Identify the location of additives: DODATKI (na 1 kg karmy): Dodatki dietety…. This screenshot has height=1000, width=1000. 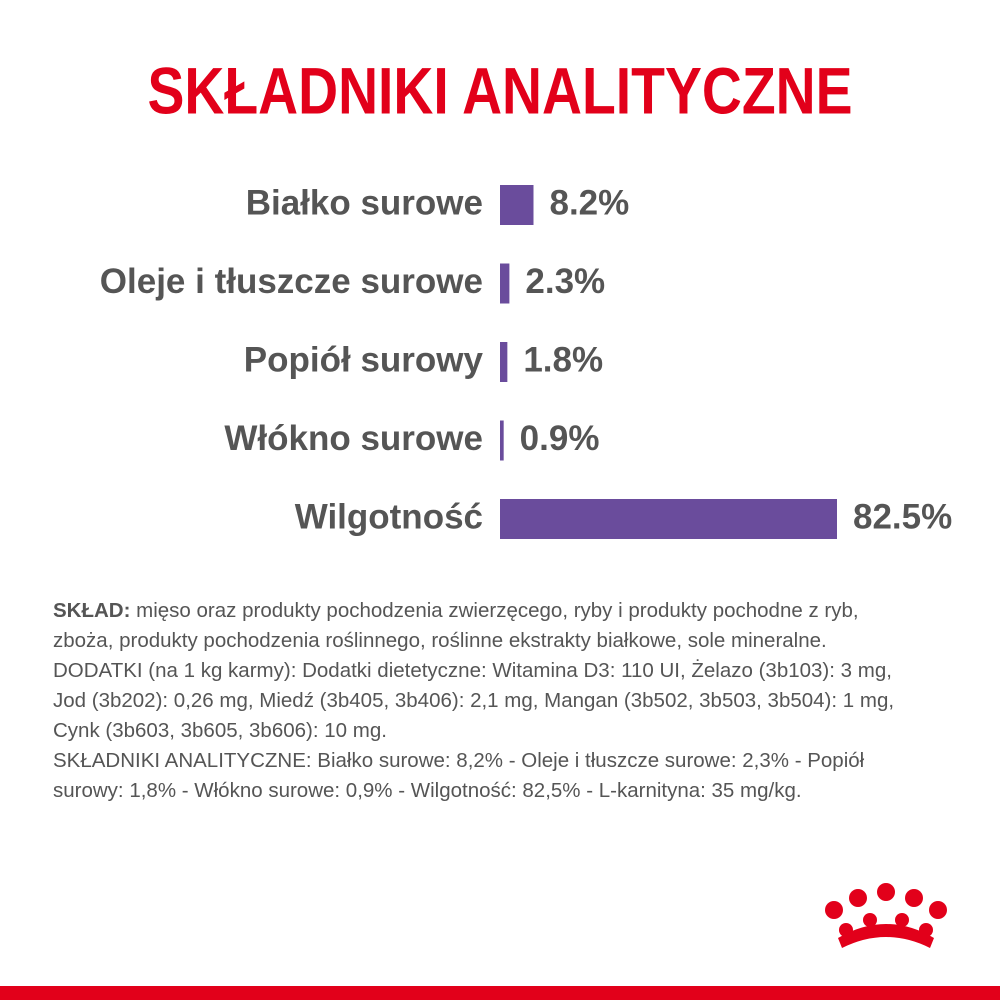
(474, 700).